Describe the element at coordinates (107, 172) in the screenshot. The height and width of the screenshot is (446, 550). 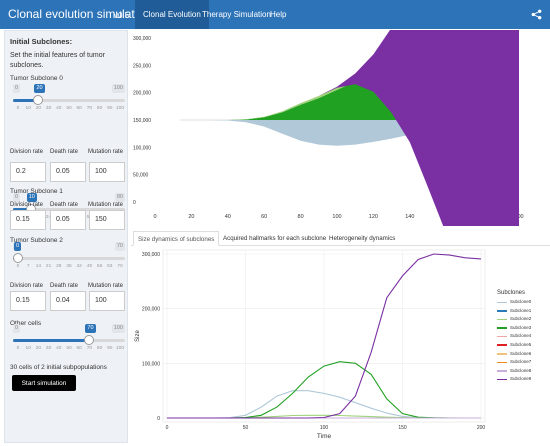
I see `subclone0-mutation-rate-input: 100` at that location.